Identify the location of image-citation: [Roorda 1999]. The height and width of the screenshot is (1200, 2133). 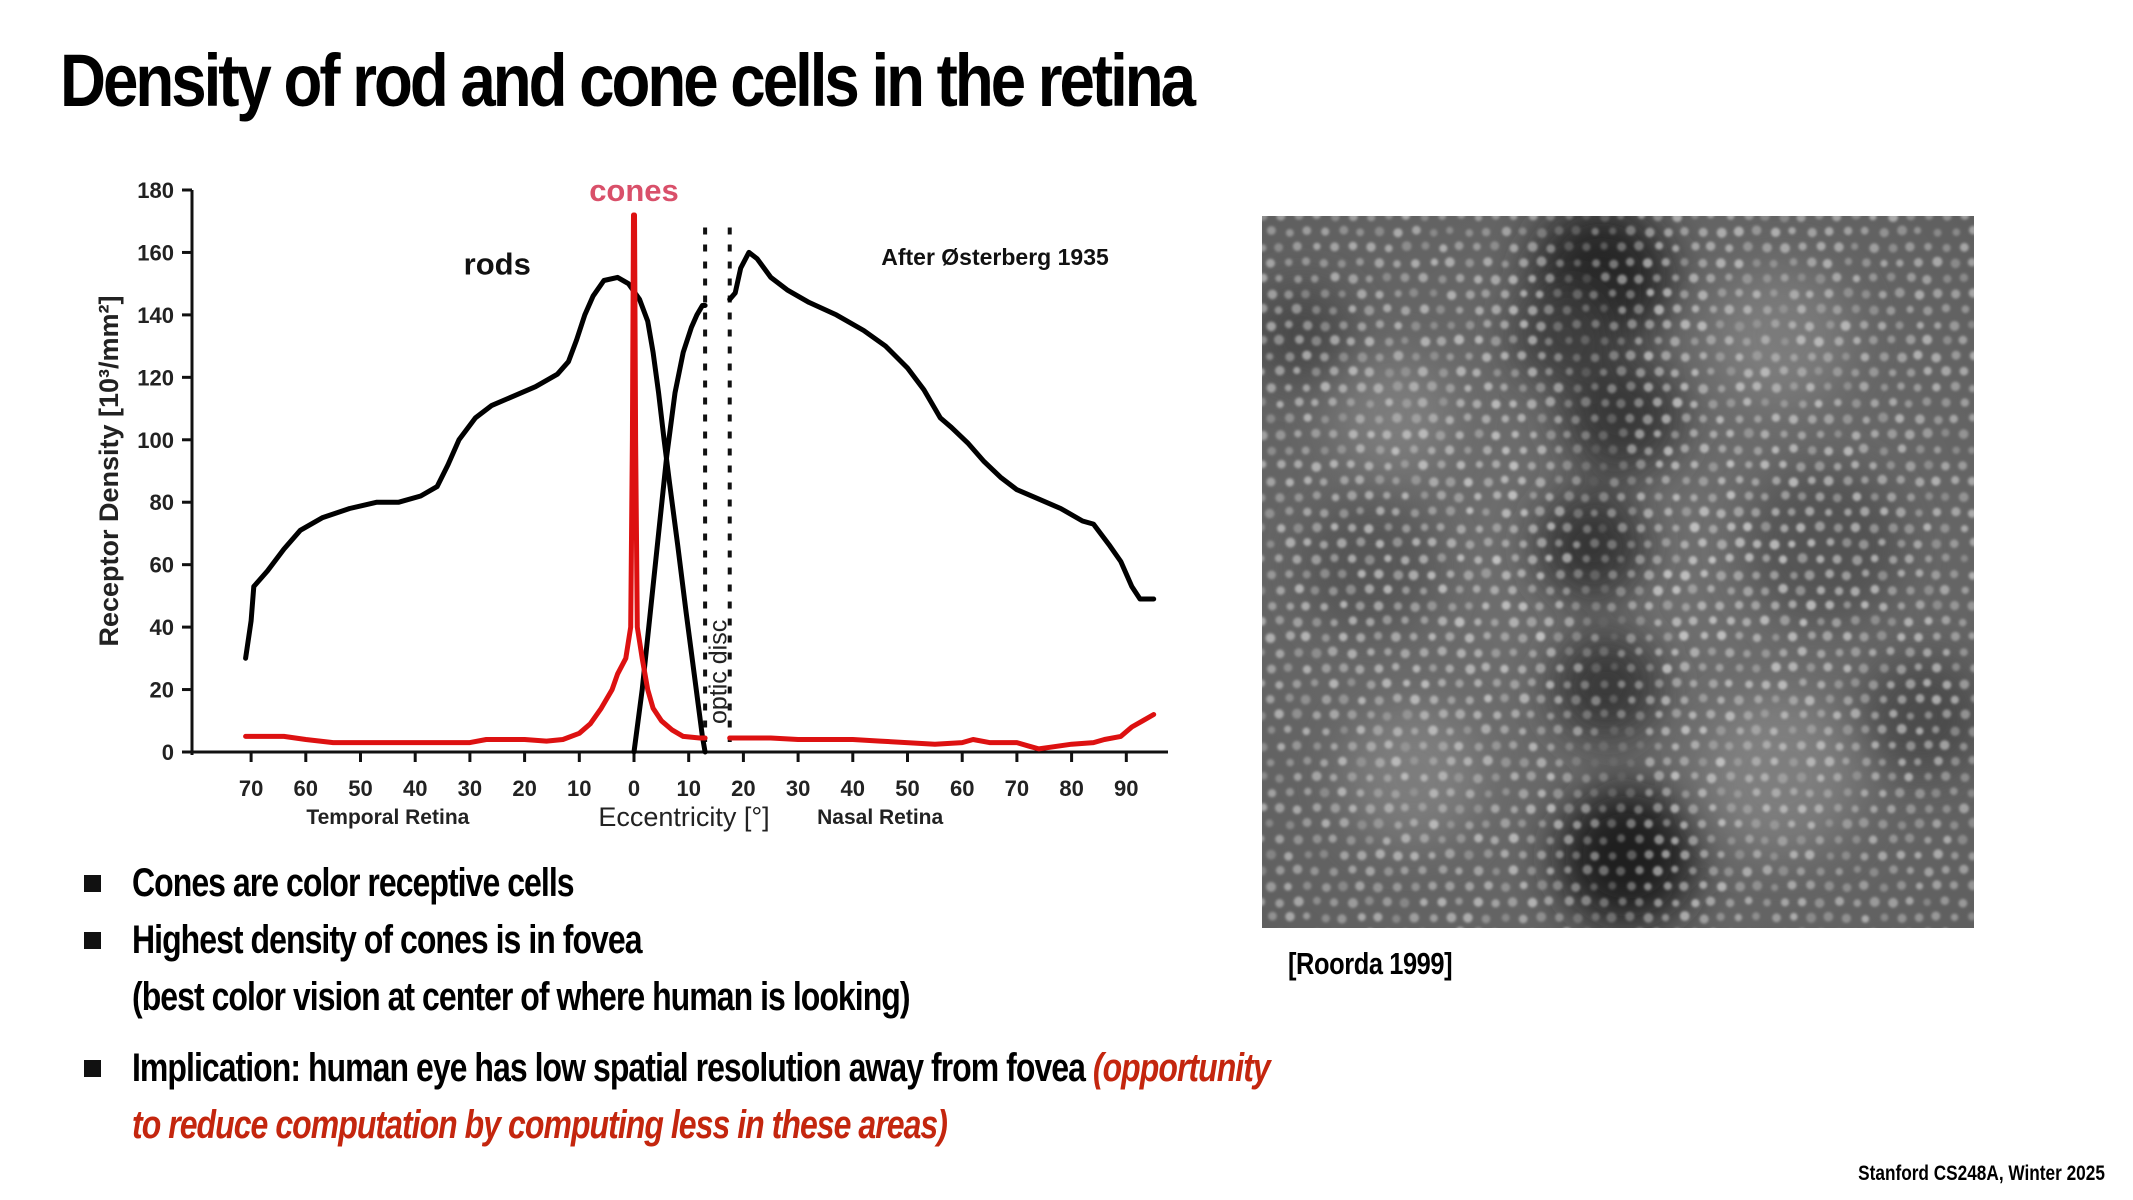
(1370, 963).